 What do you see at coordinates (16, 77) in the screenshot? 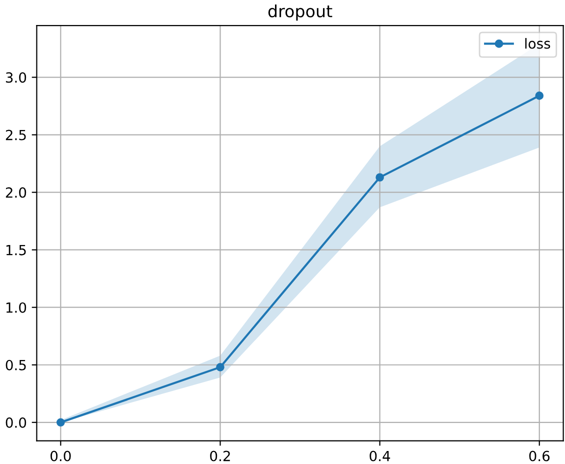
I see `y-tick-label: 3.0` at bounding box center [16, 77].